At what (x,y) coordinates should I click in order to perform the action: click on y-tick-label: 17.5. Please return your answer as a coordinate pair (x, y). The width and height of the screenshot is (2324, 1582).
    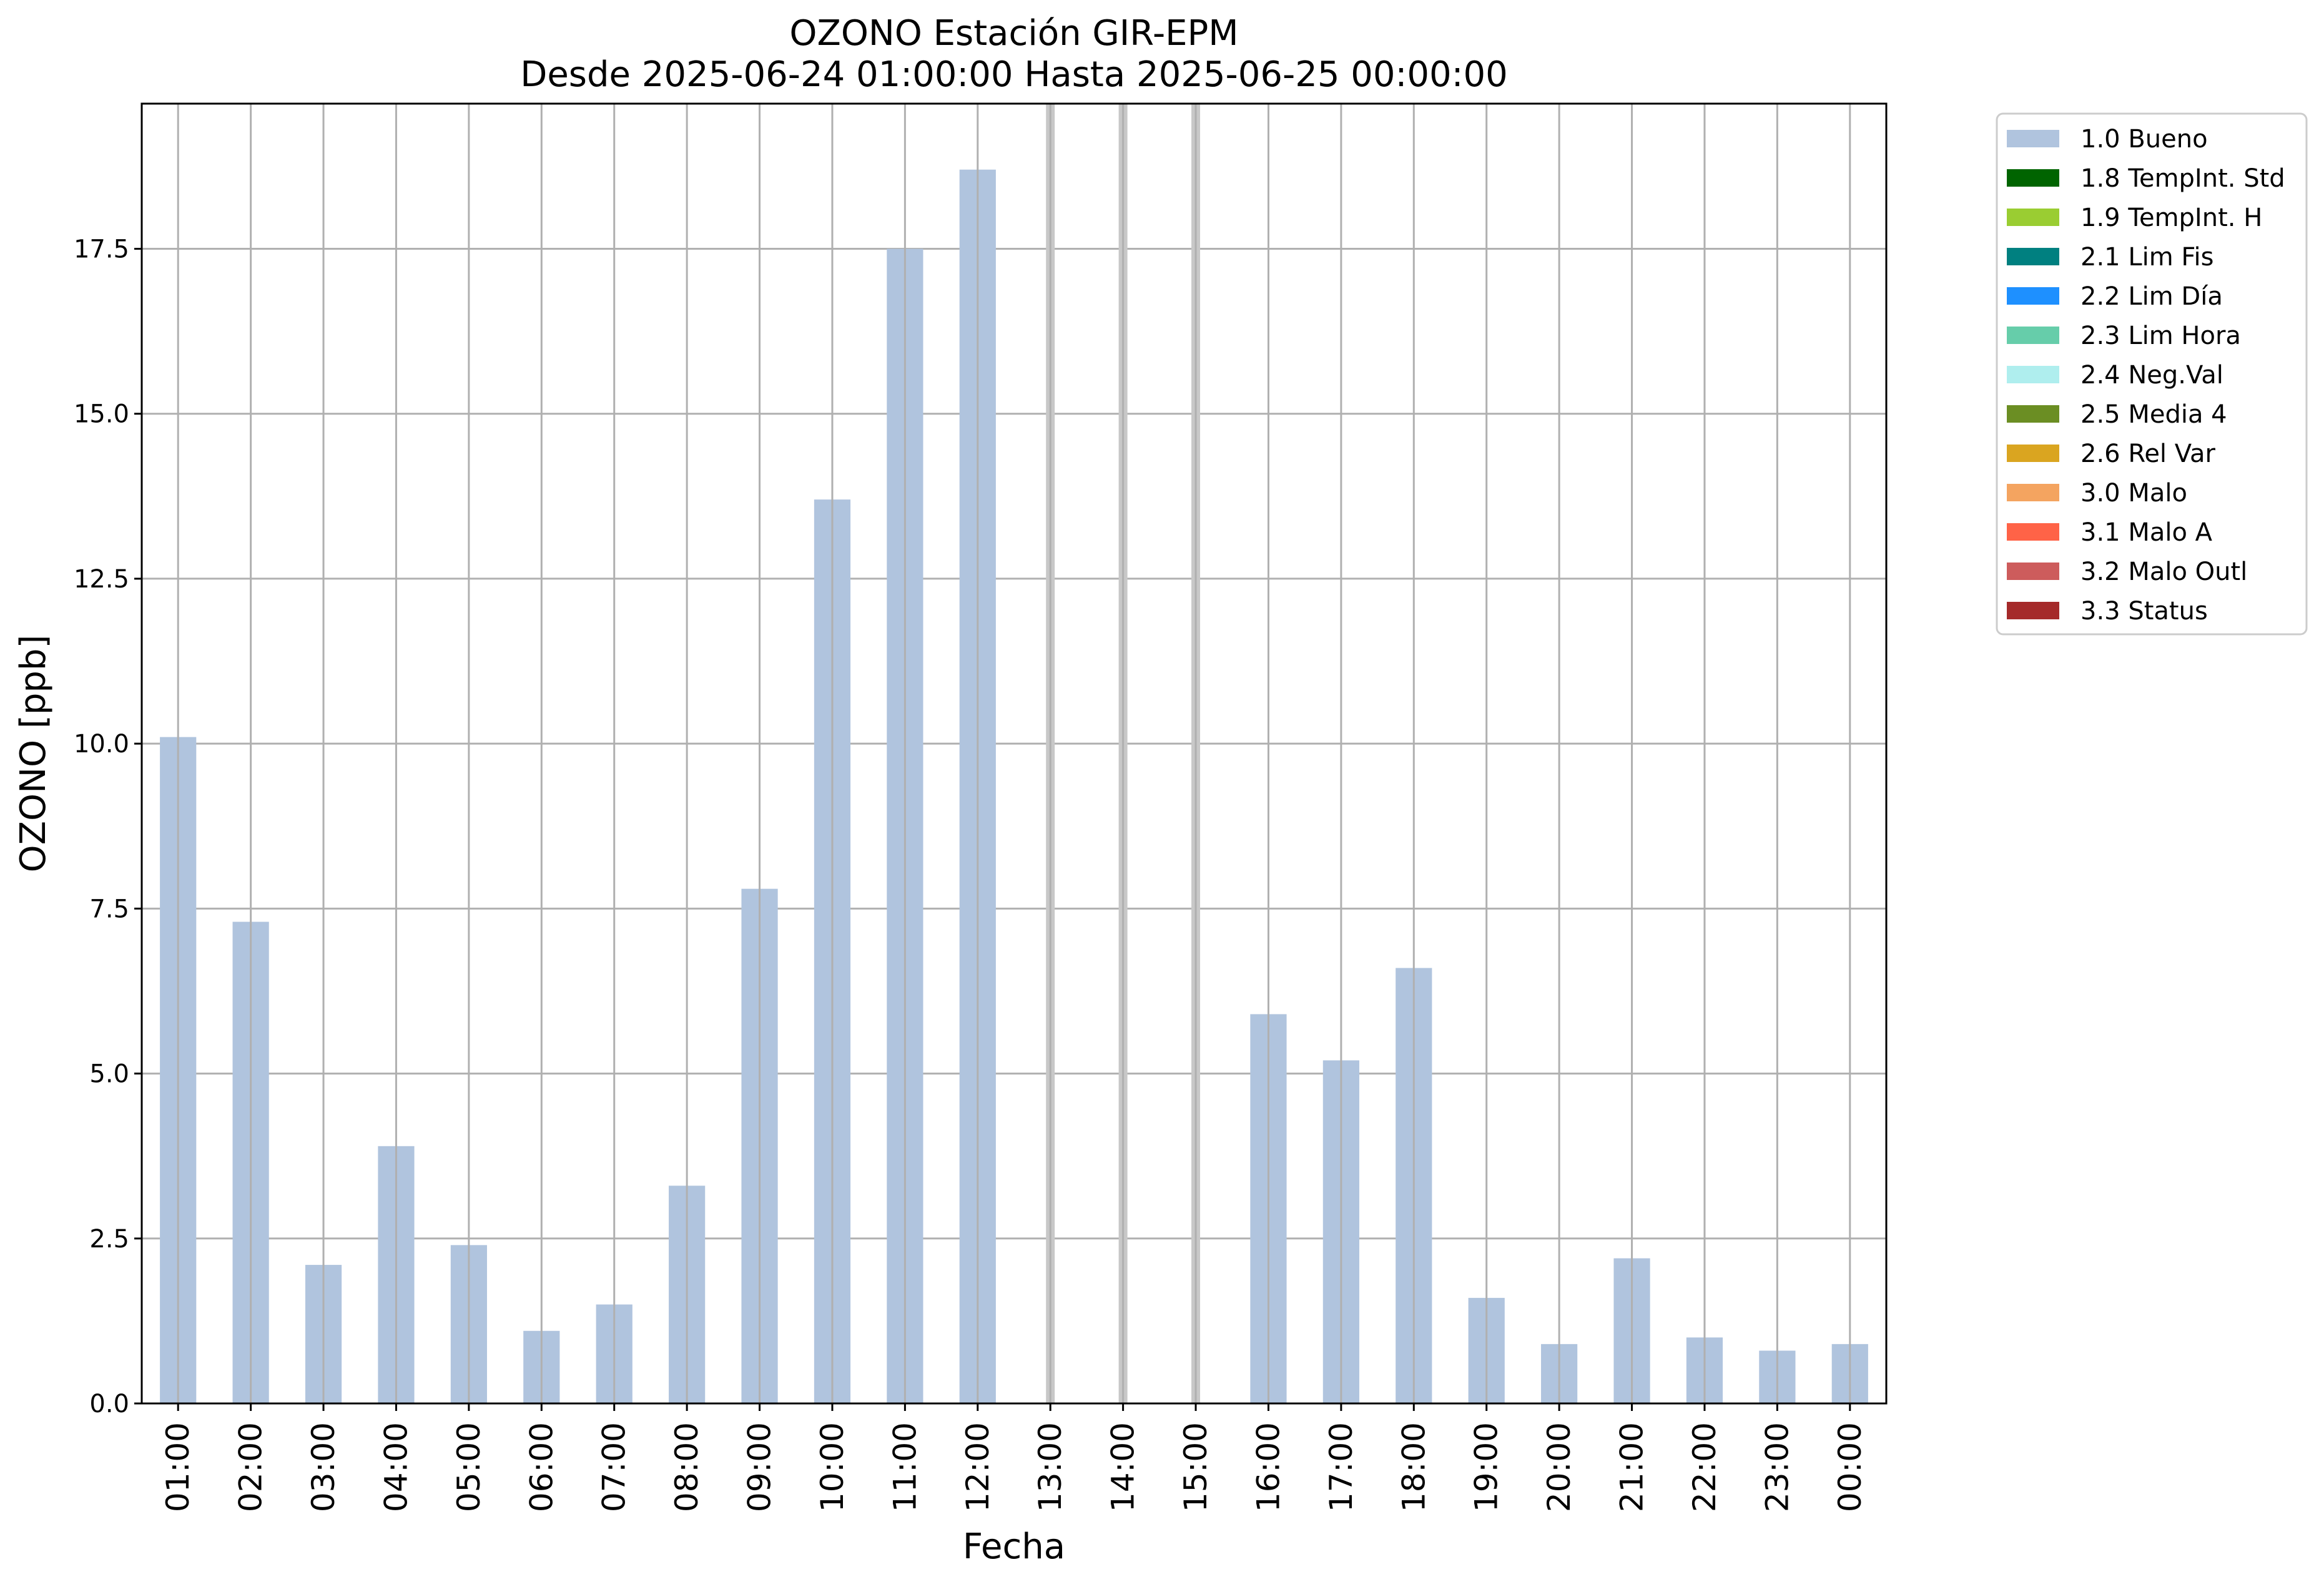
    Looking at the image, I should click on (101, 249).